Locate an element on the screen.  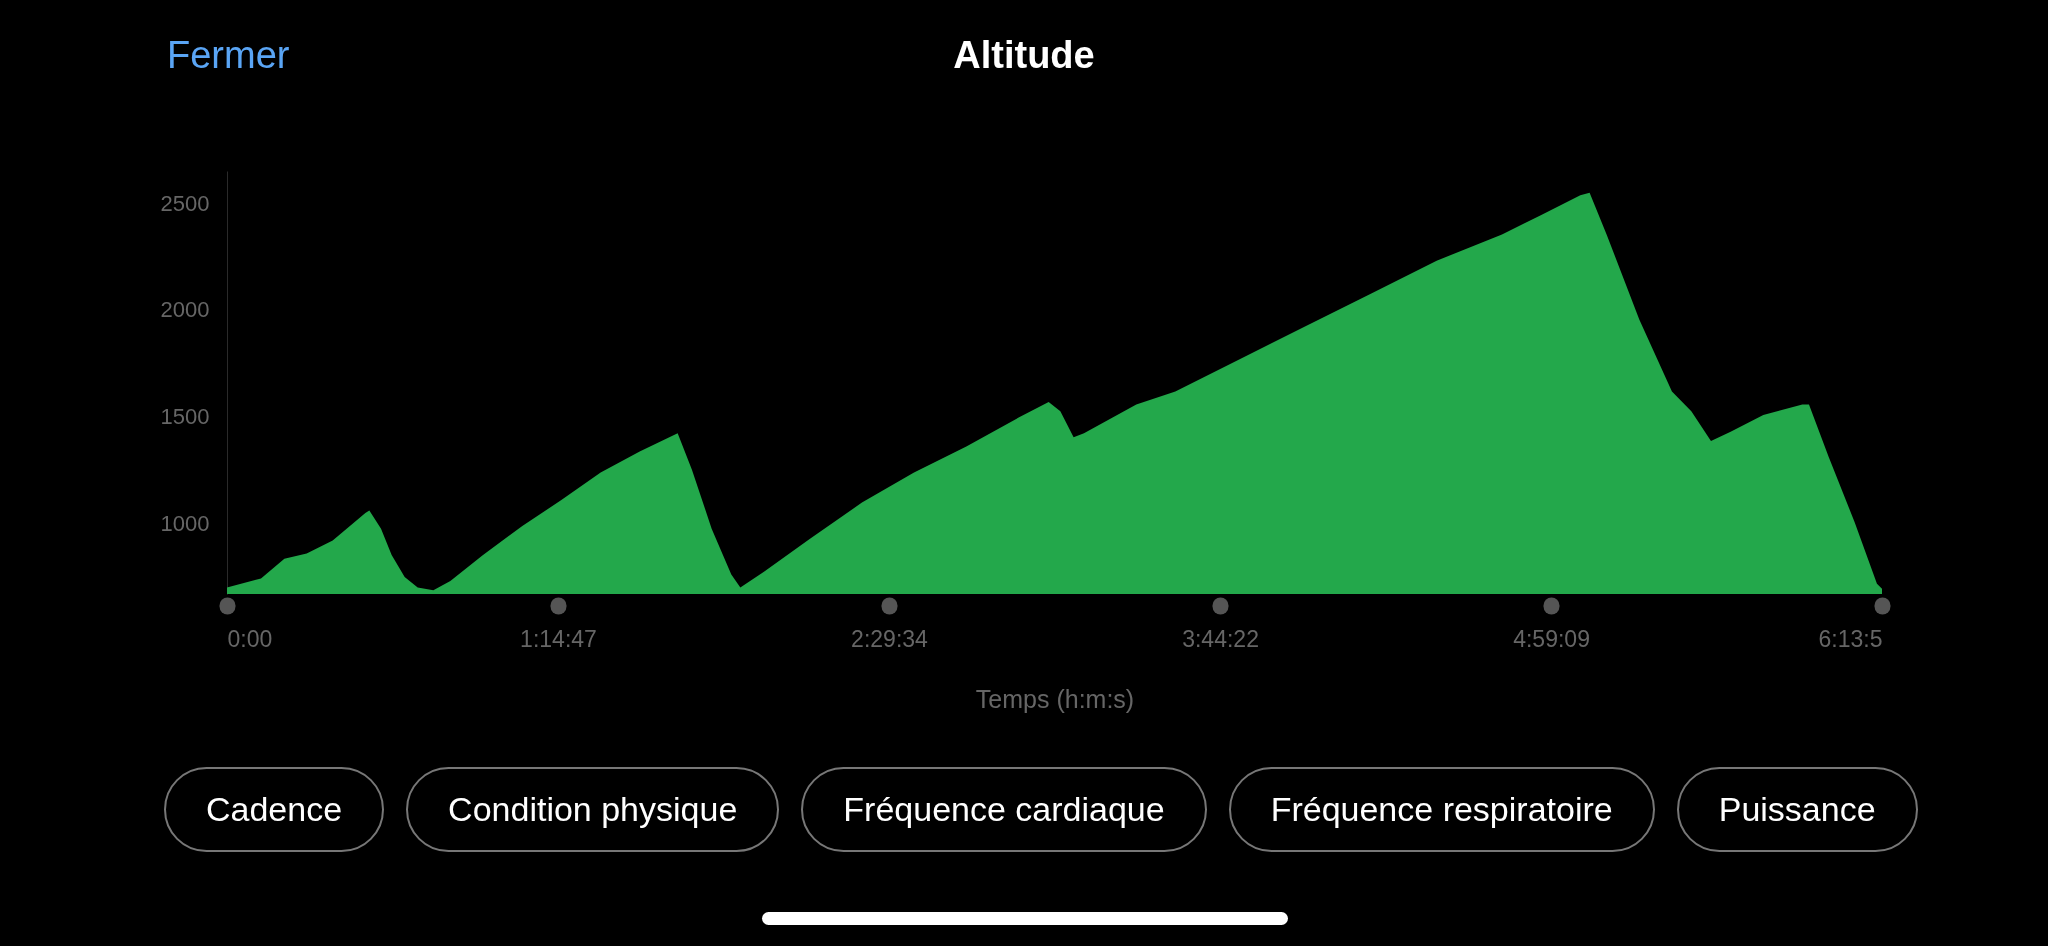
text: Fréquence cardiaque is located at coordinates (1004, 809).